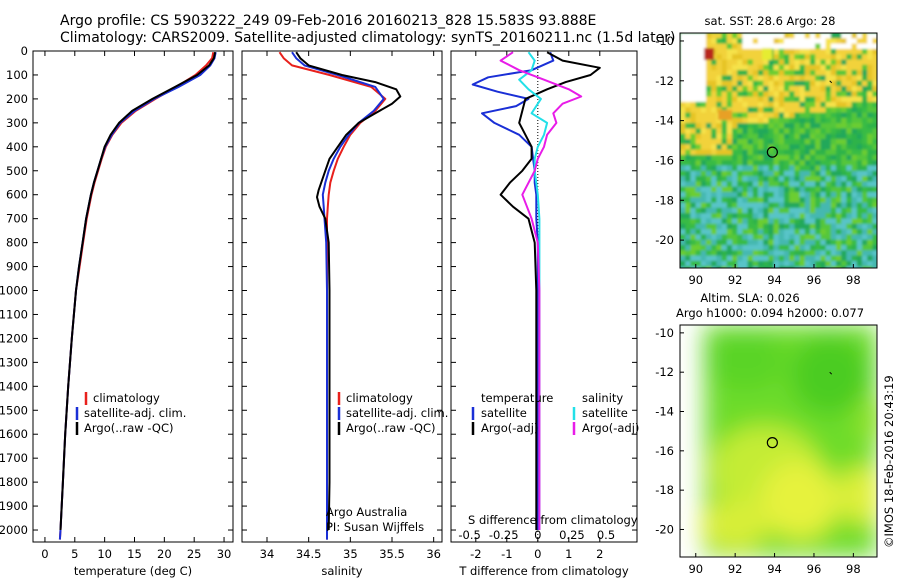 The width and height of the screenshot is (900, 580). Describe the element at coordinates (664, 160) in the screenshot. I see `map-y-tick-label: -16` at that location.